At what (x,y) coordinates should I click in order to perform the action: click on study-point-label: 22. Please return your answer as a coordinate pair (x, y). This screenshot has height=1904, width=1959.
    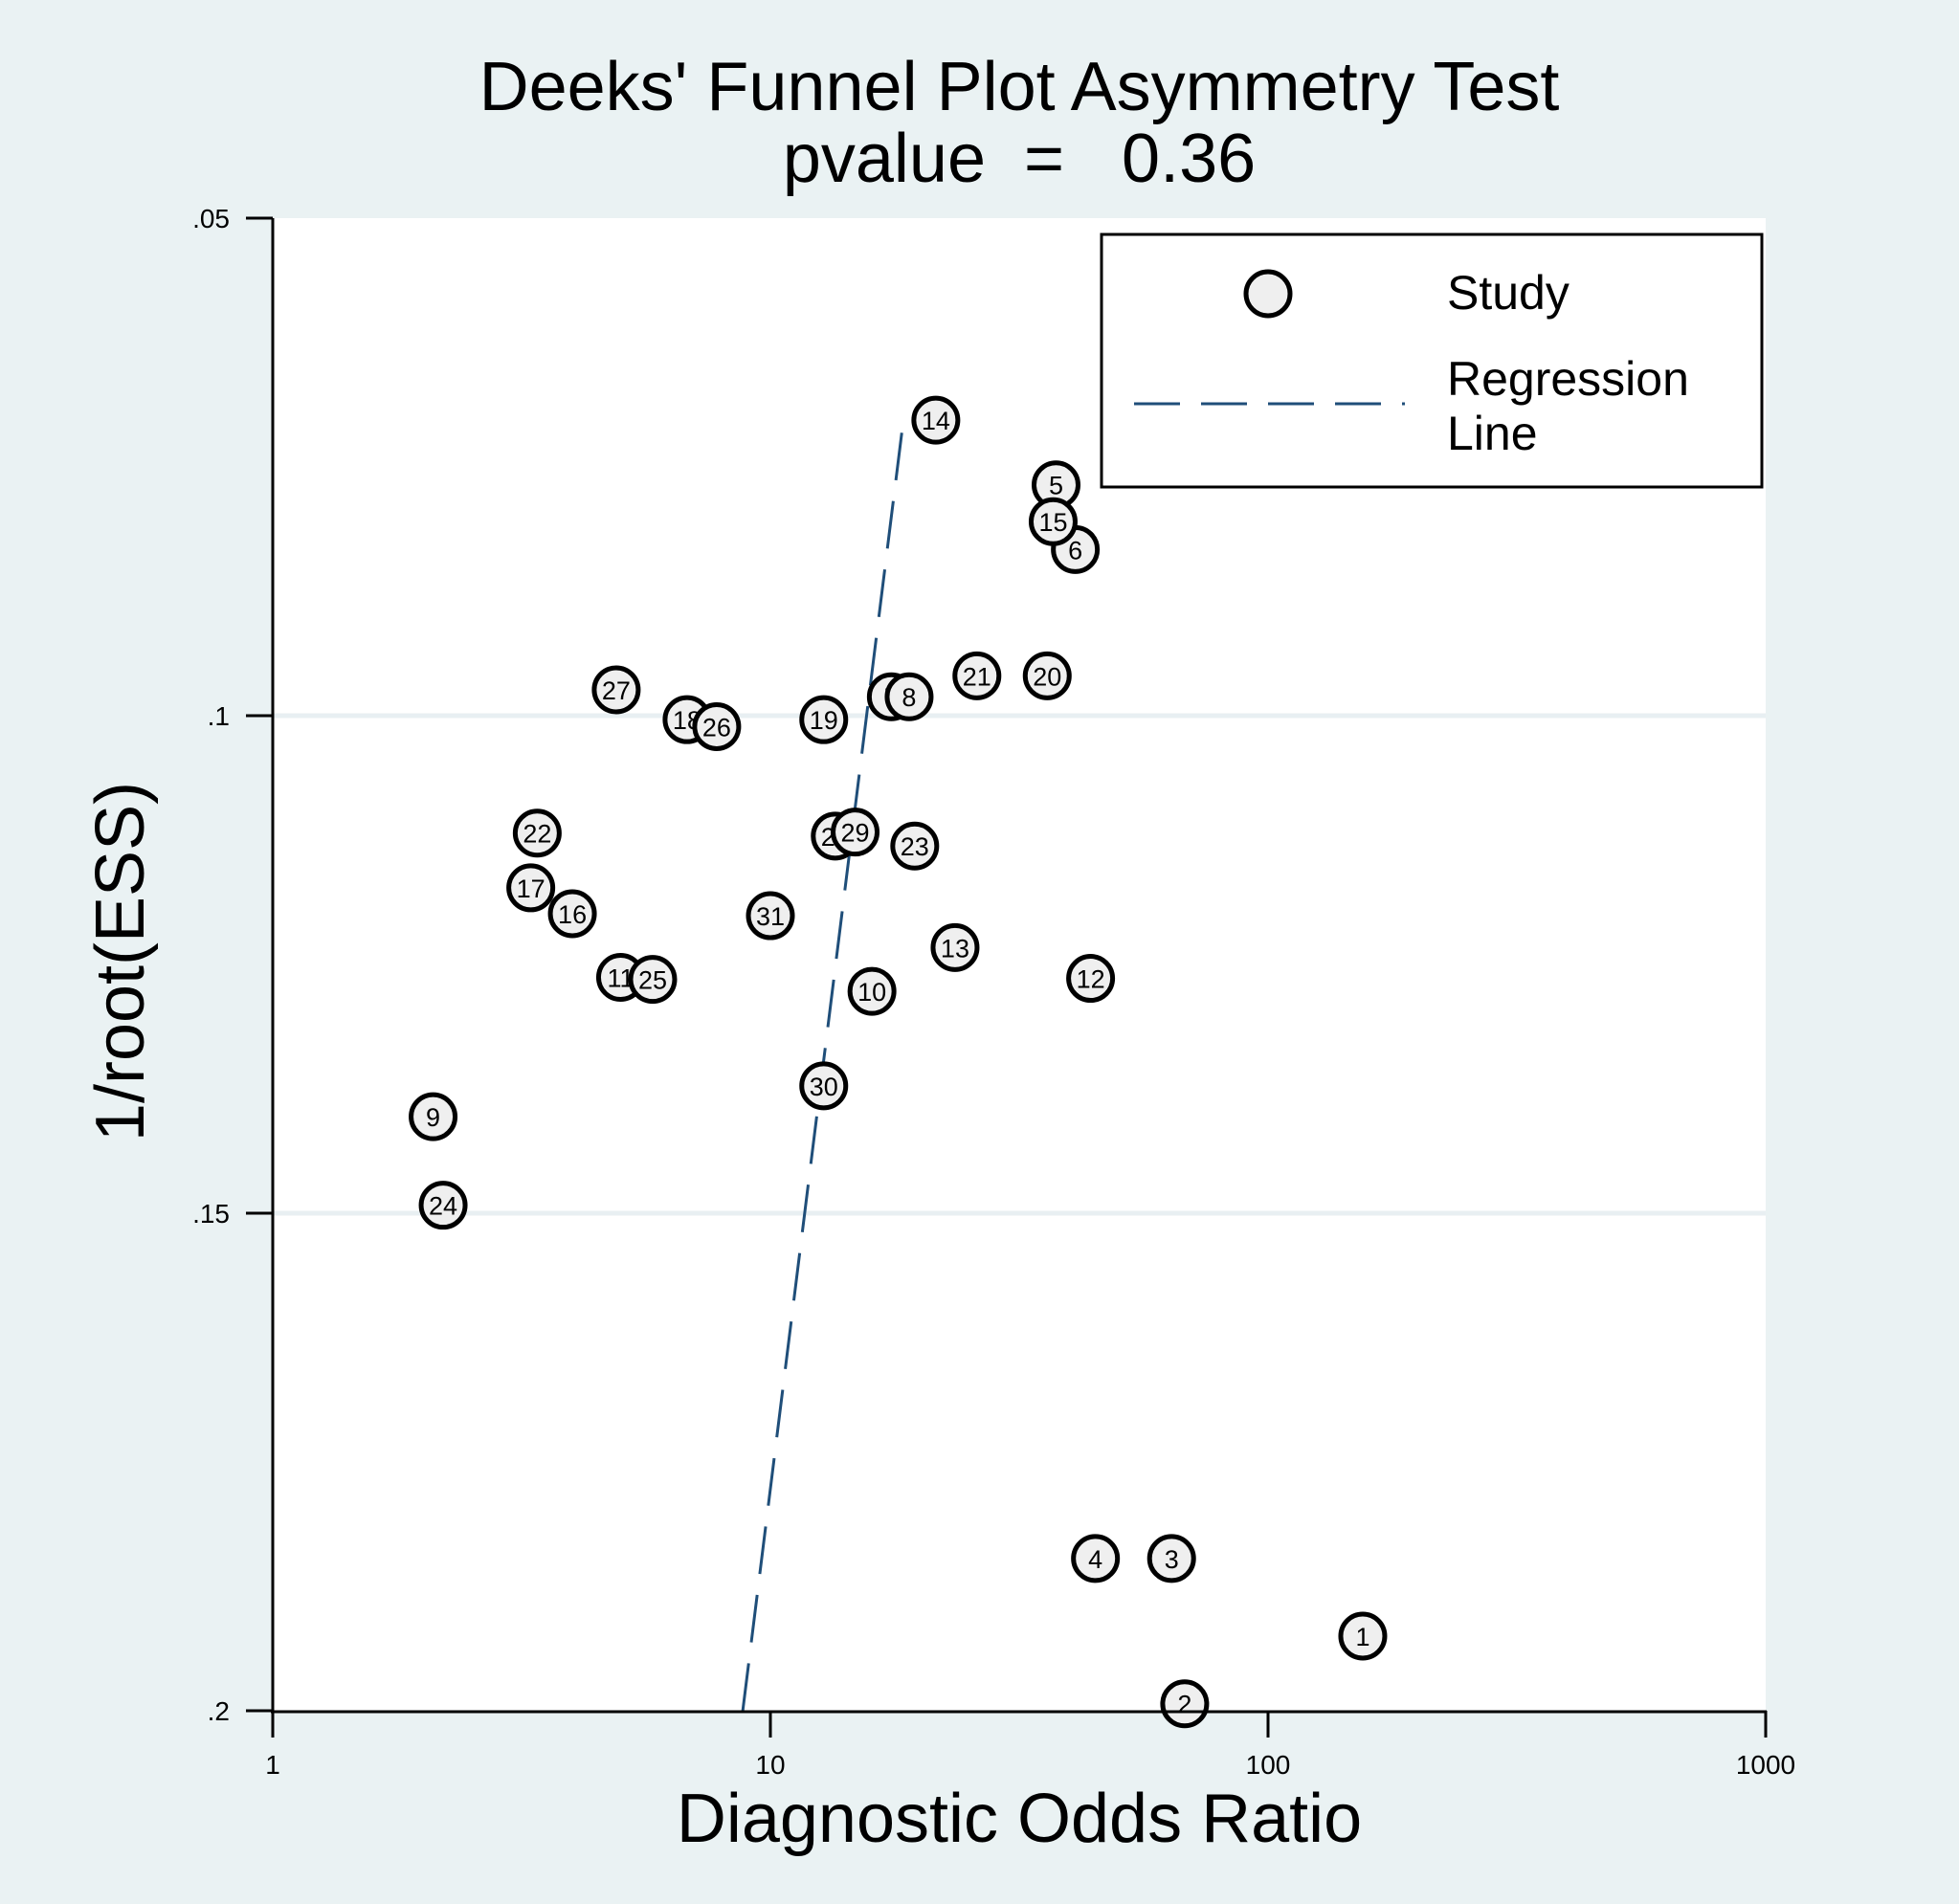
    Looking at the image, I should click on (537, 834).